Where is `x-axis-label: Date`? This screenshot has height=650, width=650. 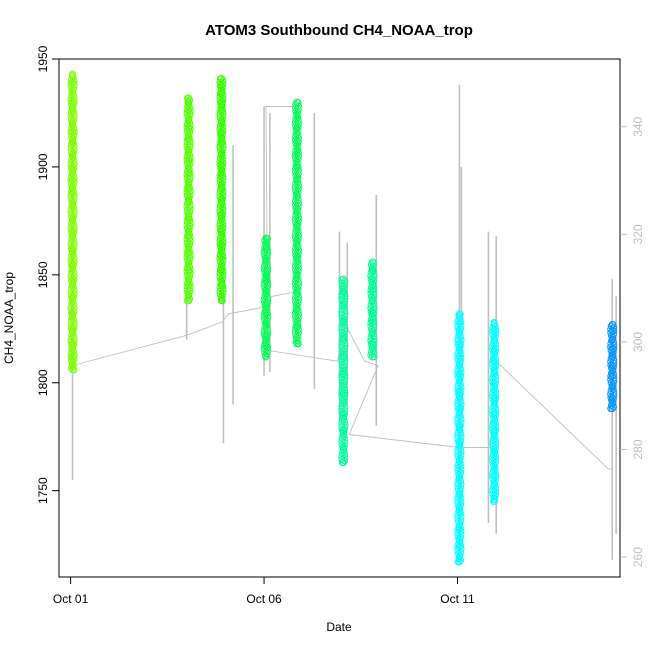 x-axis-label: Date is located at coordinates (339, 627).